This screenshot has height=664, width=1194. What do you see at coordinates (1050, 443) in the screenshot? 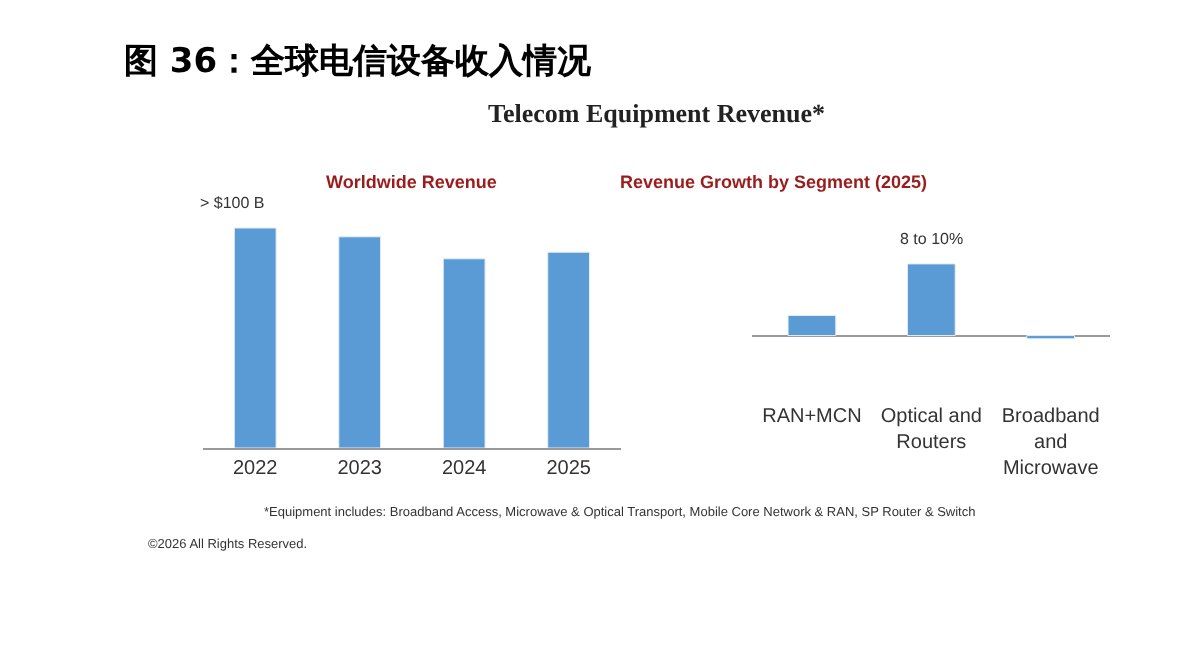
I see `x-tick-label: Broadband and Microwave` at bounding box center [1050, 443].